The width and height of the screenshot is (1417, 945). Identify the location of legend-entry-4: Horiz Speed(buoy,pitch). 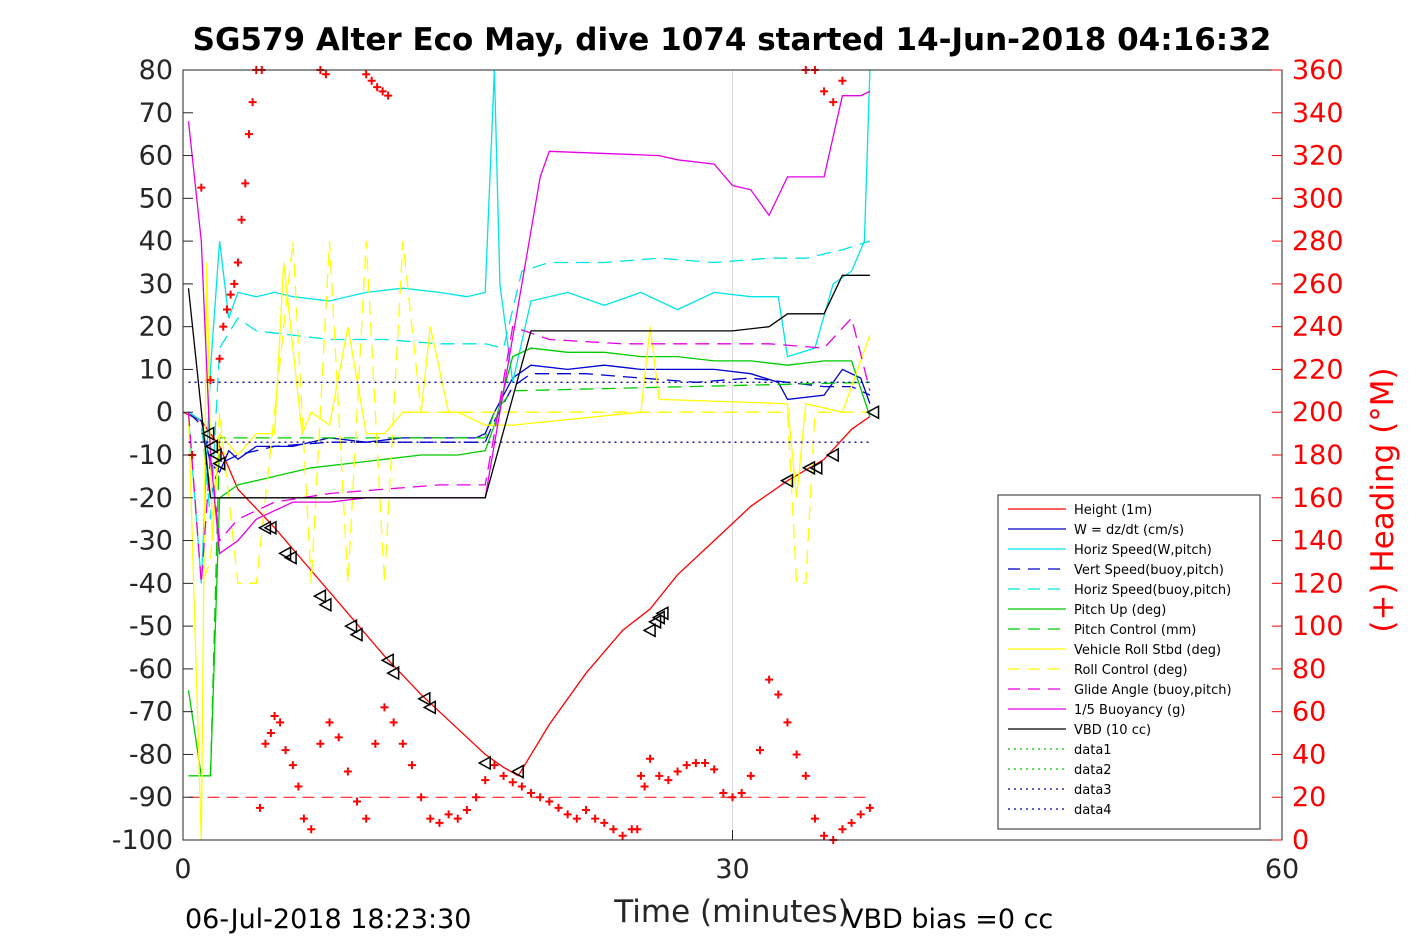
(1152, 590).